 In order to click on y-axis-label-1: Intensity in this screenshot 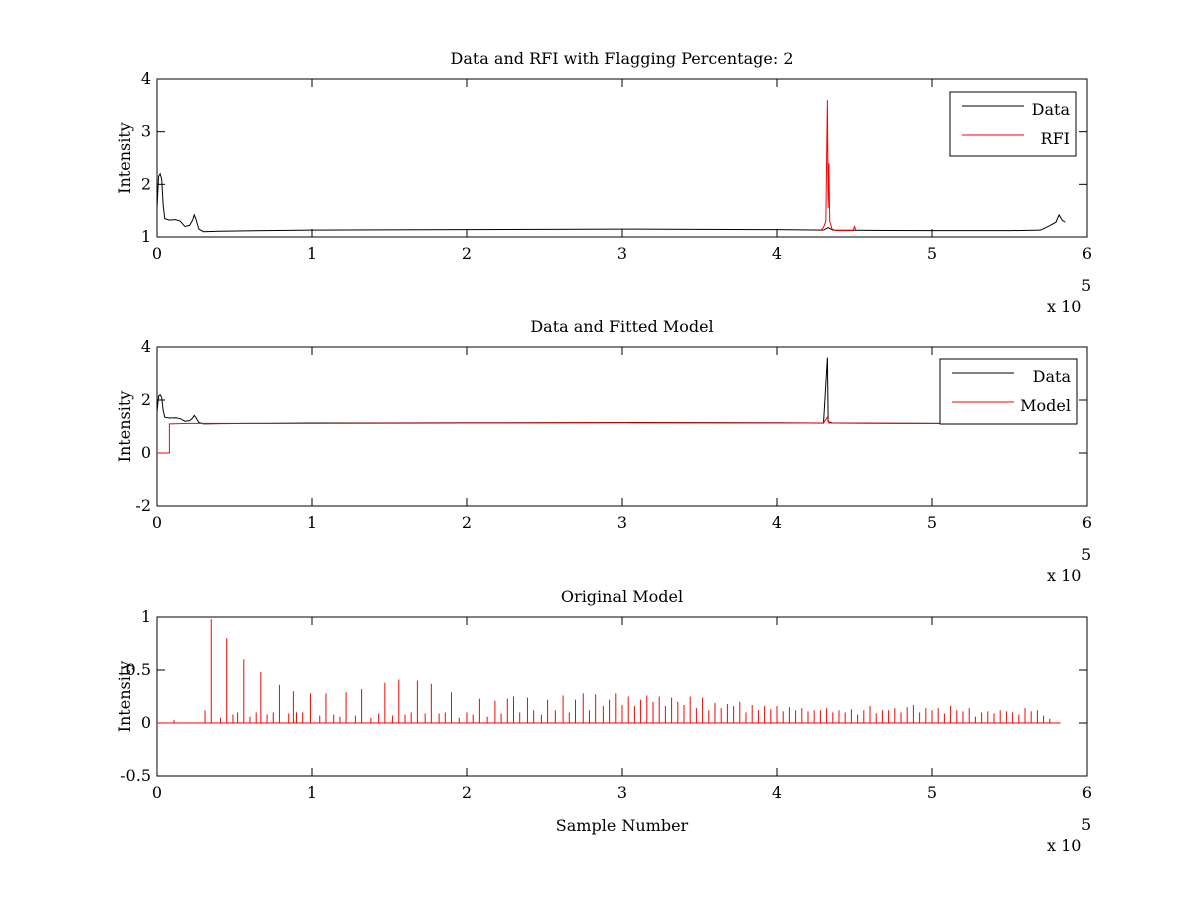, I will do `click(124, 158)`.